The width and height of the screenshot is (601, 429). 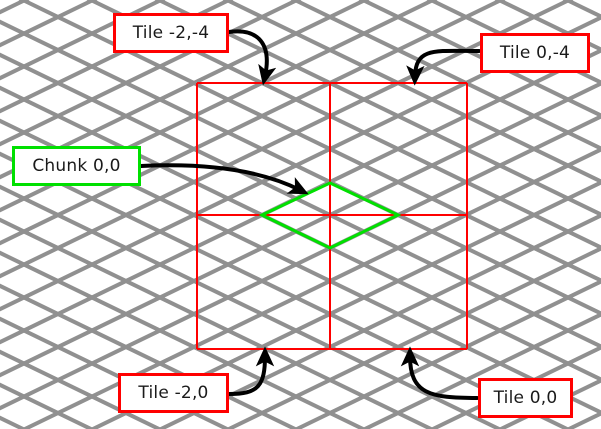 I want to click on arrow-tile-0-minus4, so click(x=443, y=67).